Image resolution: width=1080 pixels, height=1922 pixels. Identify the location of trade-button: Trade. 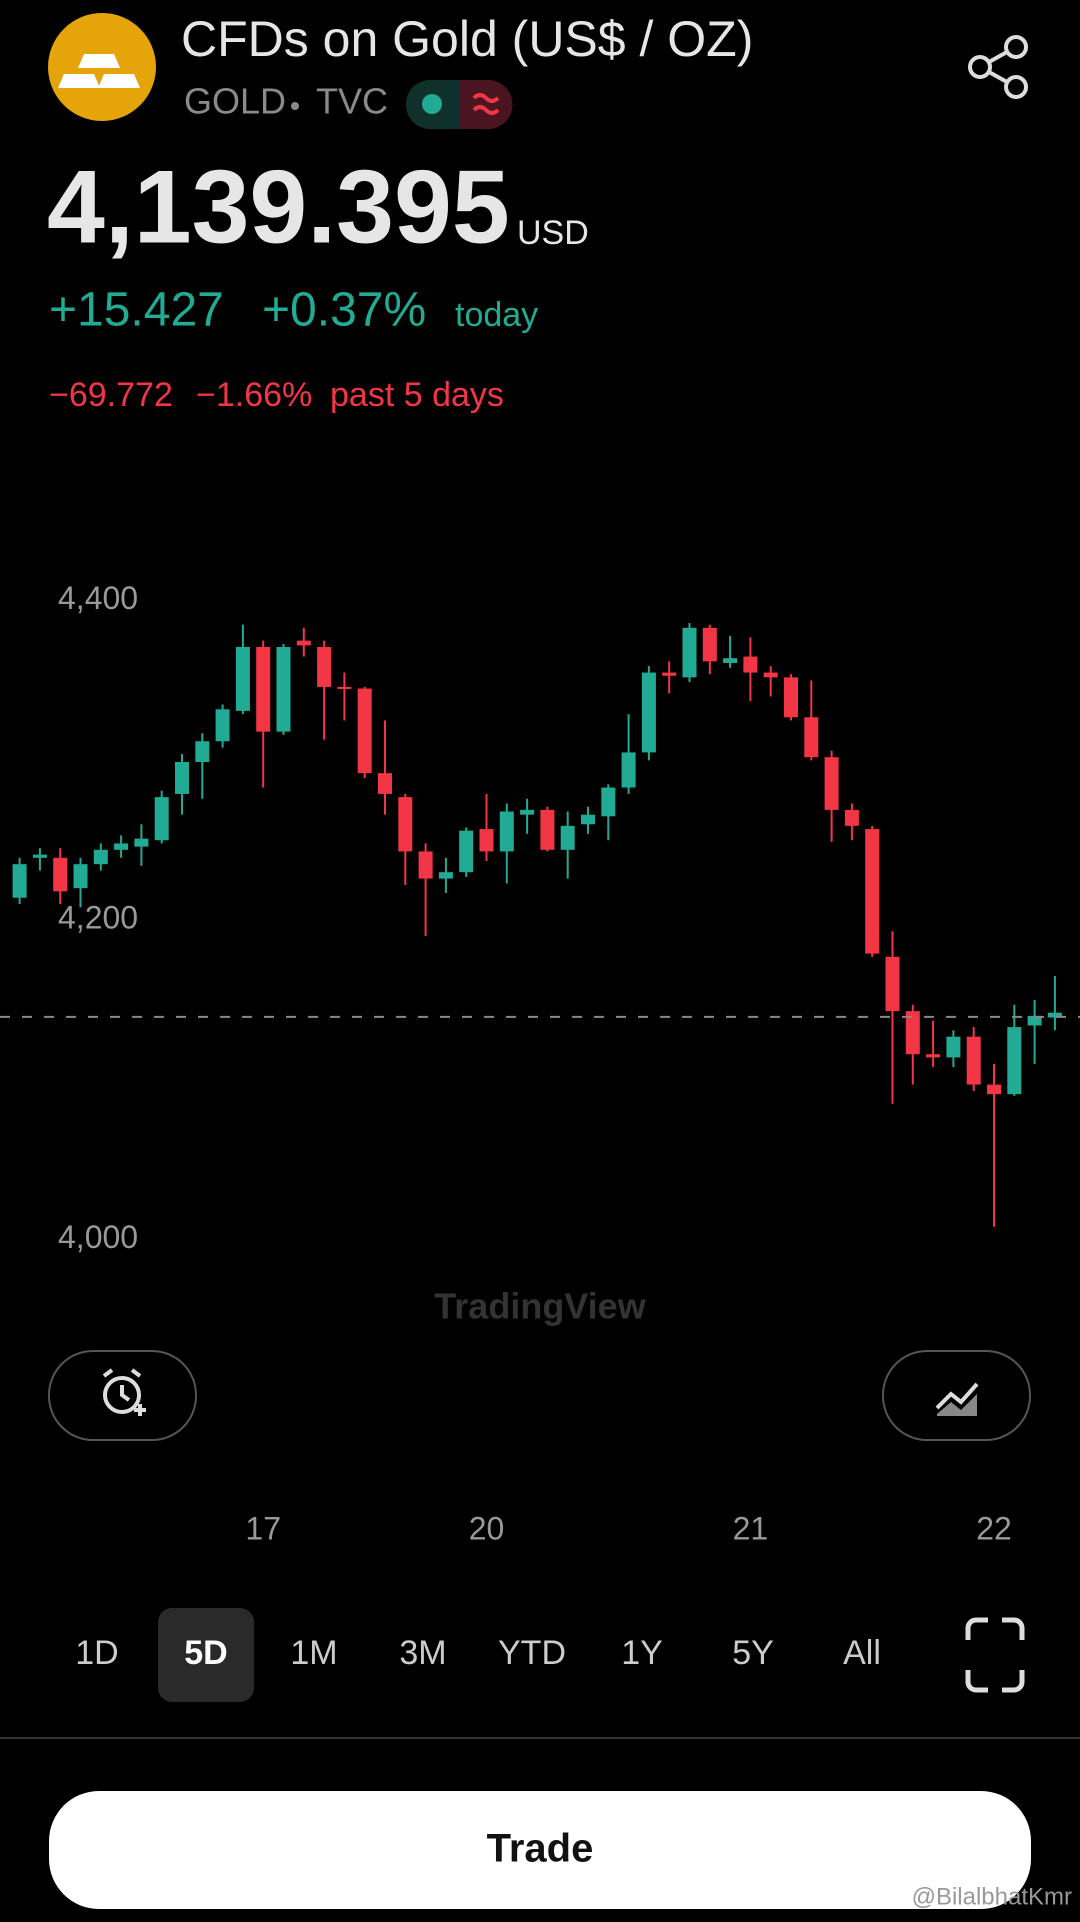
(540, 1850).